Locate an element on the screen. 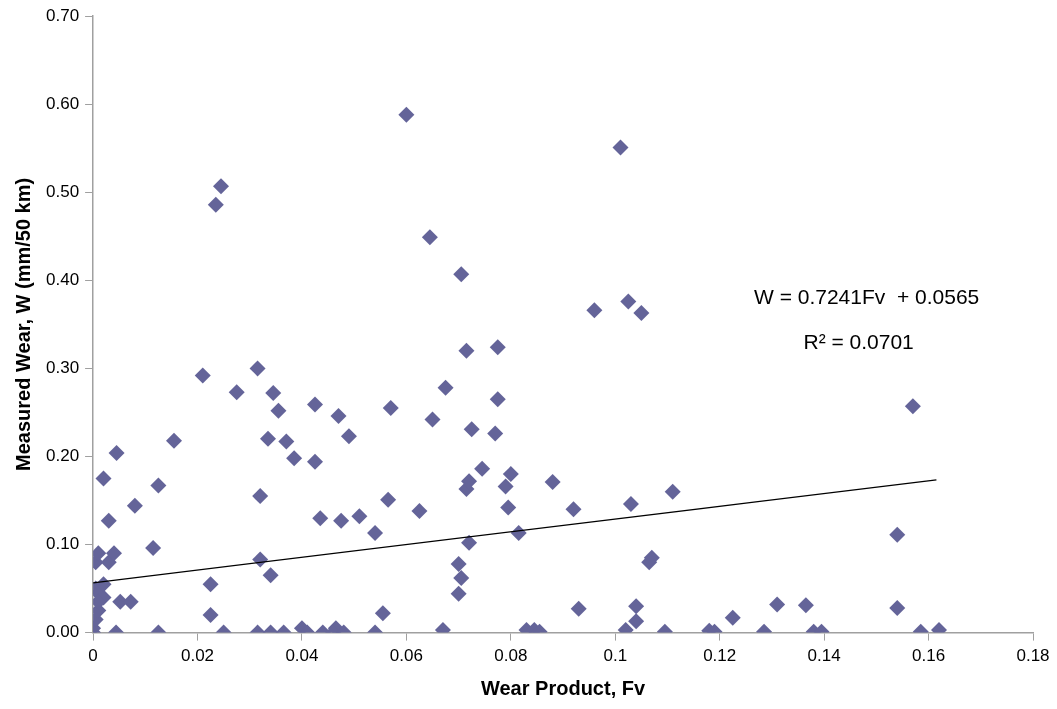 The image size is (1057, 709). y-tick-label: 0.40 is located at coordinates (62, 280).